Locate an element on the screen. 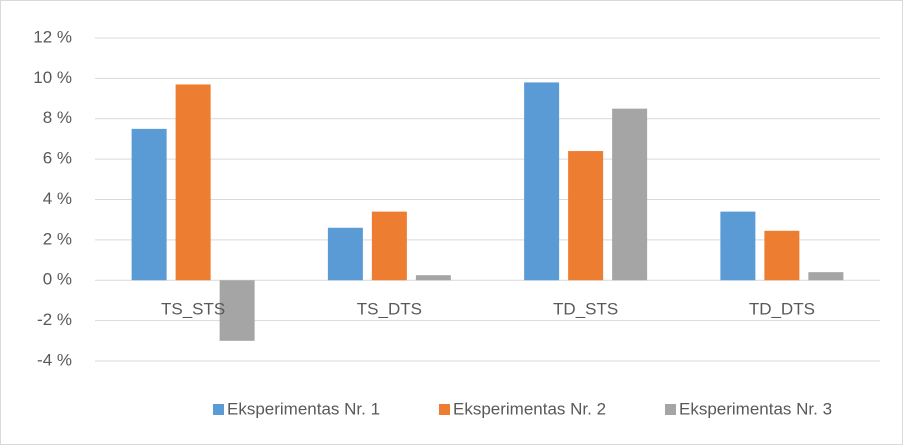 The height and width of the screenshot is (445, 903). x-tick-label: TD_STS is located at coordinates (585, 309).